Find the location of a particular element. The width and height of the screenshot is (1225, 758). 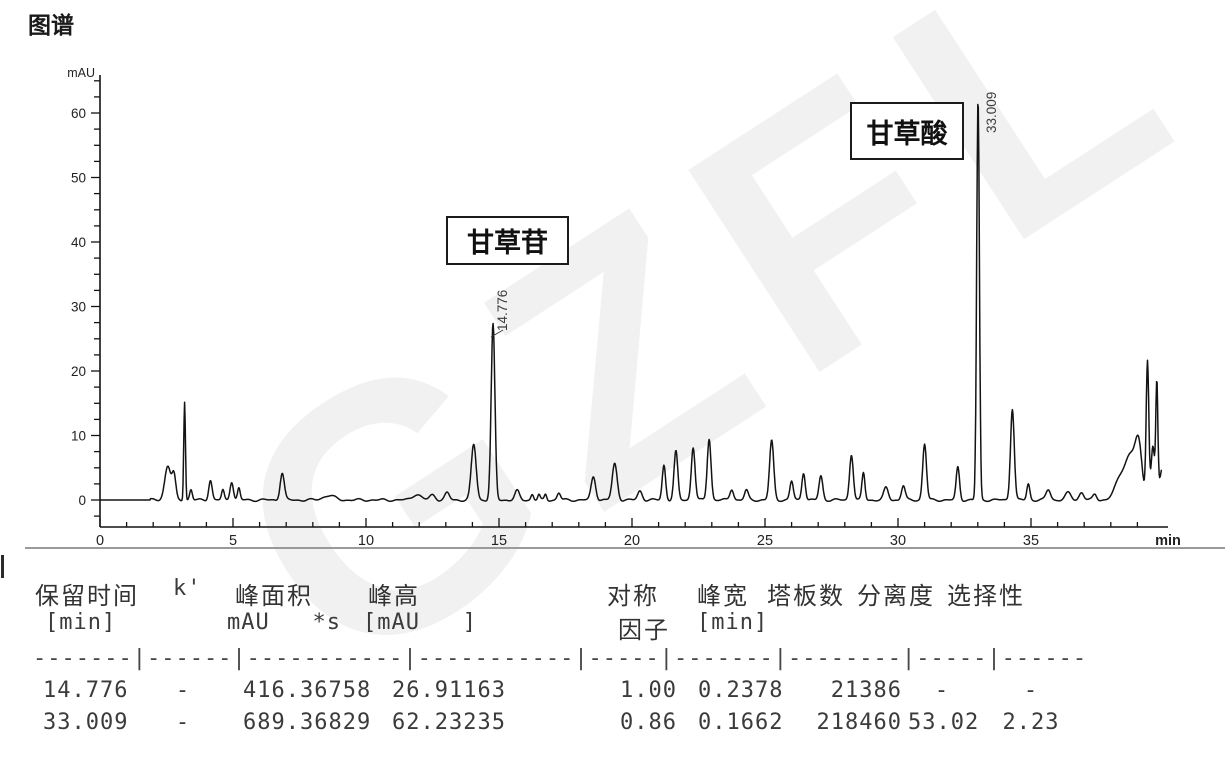

y-tick-label: 30 is located at coordinates (78, 307).